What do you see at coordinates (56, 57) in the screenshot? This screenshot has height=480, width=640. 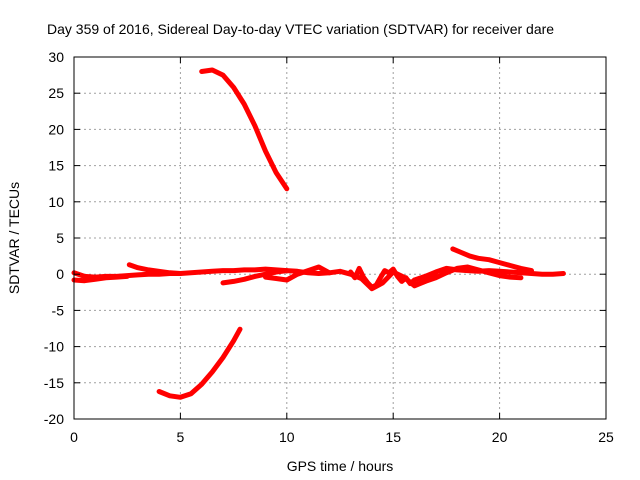 I see `y-tick-label: 30` at bounding box center [56, 57].